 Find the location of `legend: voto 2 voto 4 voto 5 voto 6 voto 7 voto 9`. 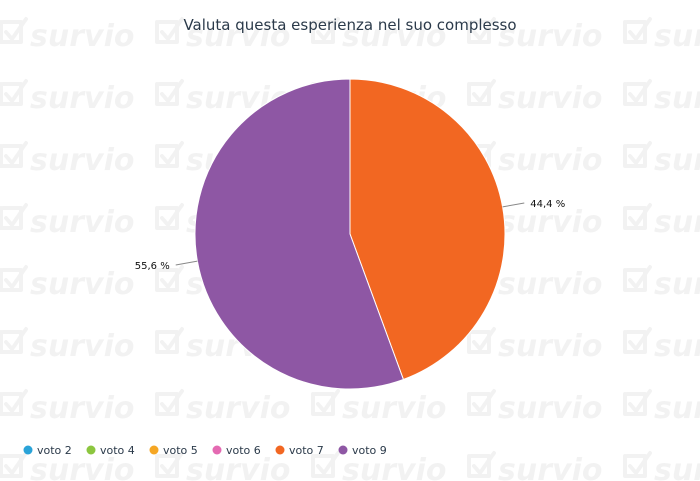

legend: voto 2 voto 4 voto 5 voto 6 voto 7 voto 9 is located at coordinates (205, 450).